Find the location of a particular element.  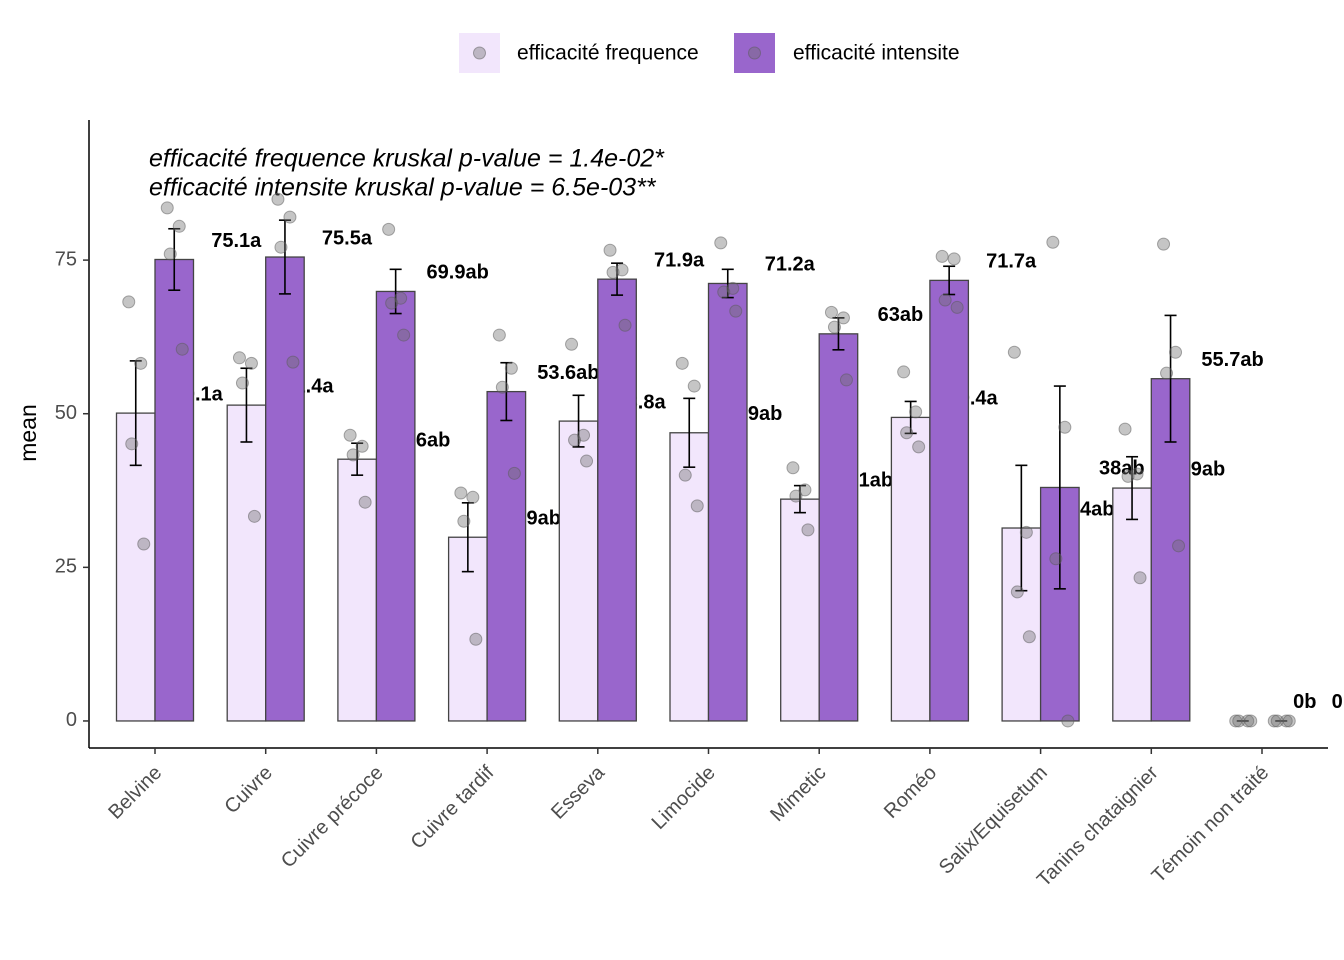

y-tick-label: 75 is located at coordinates (66, 259).